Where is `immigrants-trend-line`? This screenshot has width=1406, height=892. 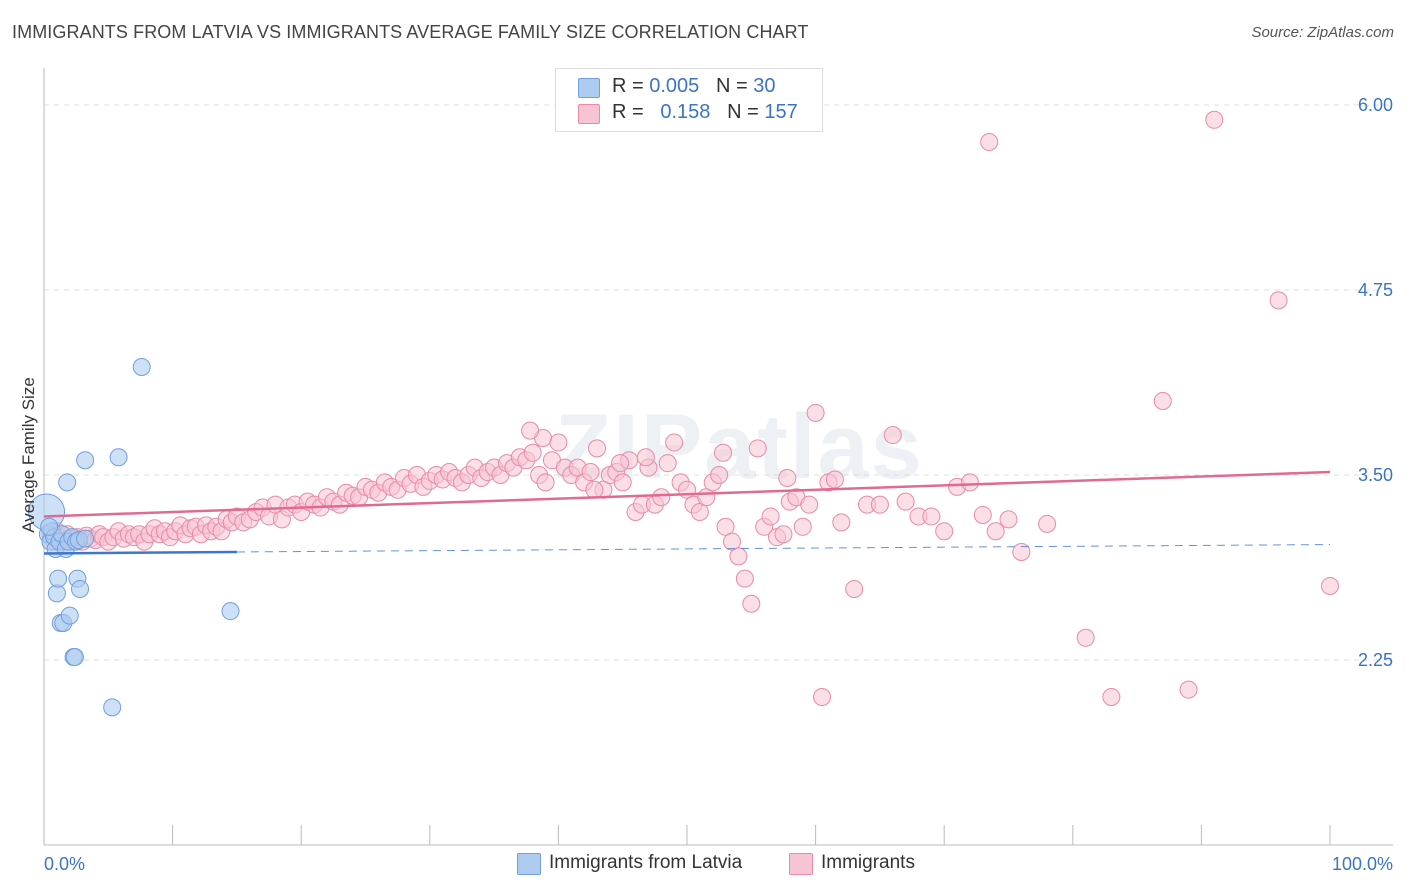 immigrants-trend-line is located at coordinates (687, 494).